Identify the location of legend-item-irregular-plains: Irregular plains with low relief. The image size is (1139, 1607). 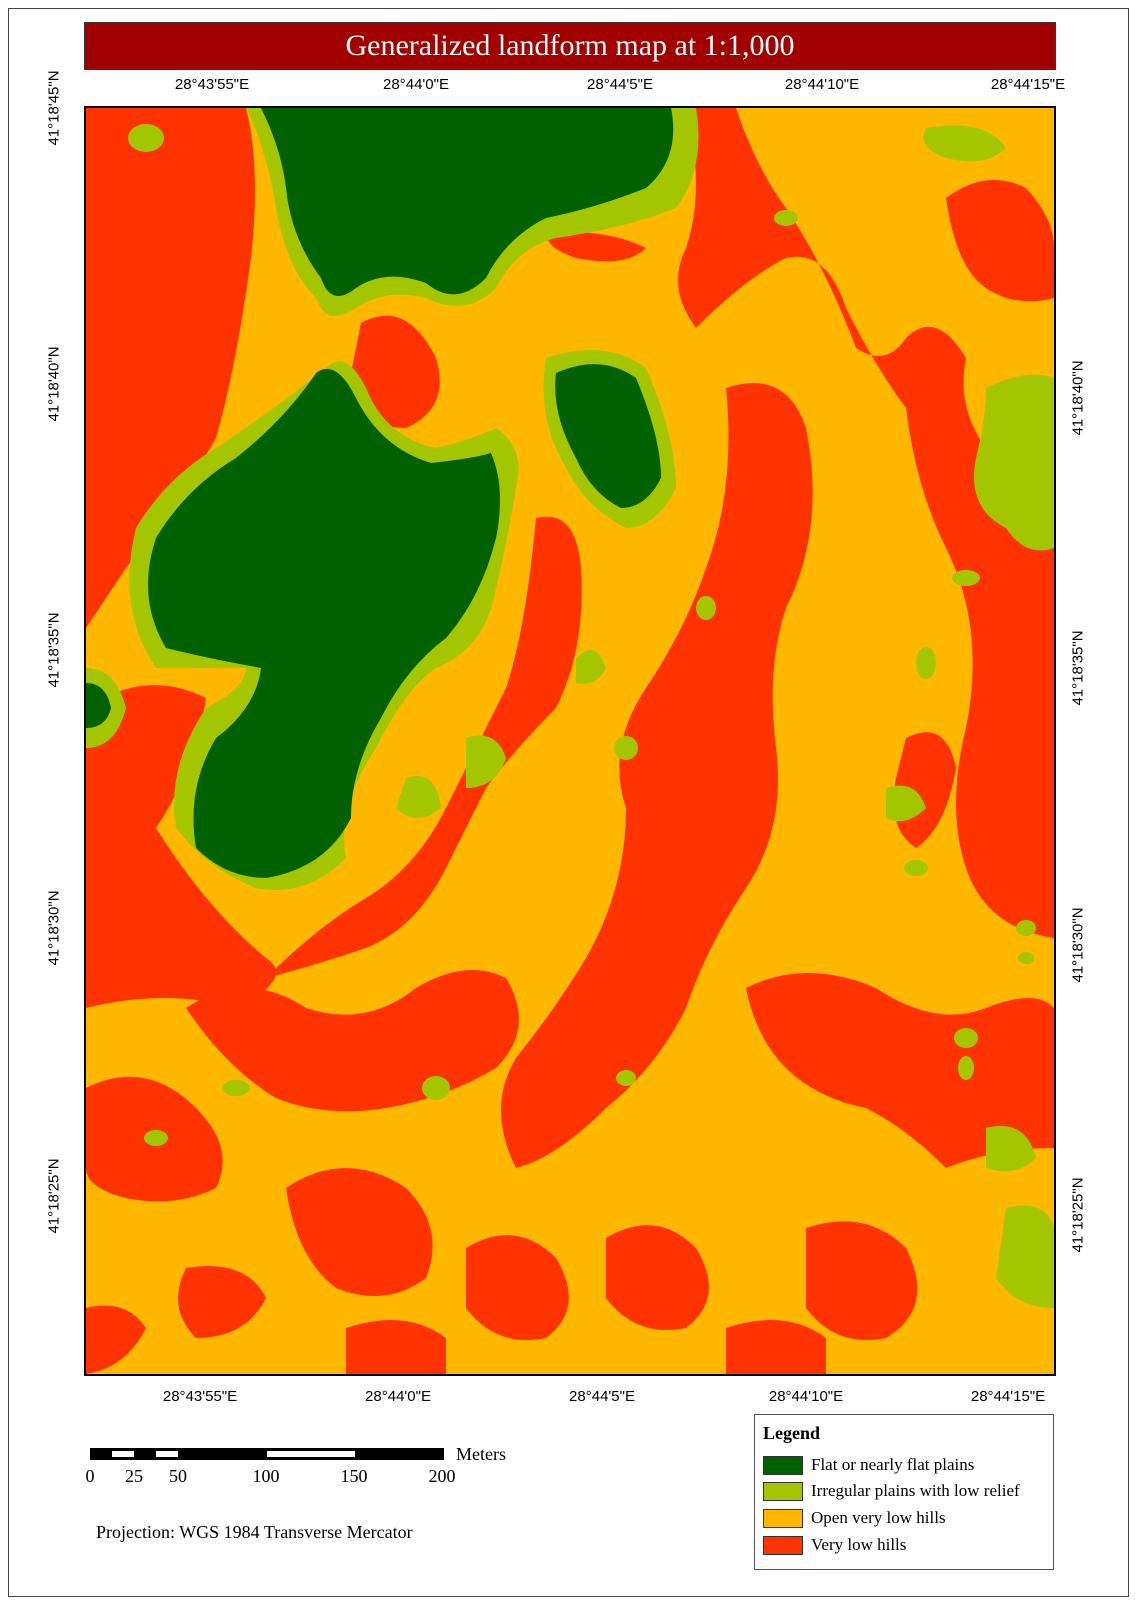
(891, 1491).